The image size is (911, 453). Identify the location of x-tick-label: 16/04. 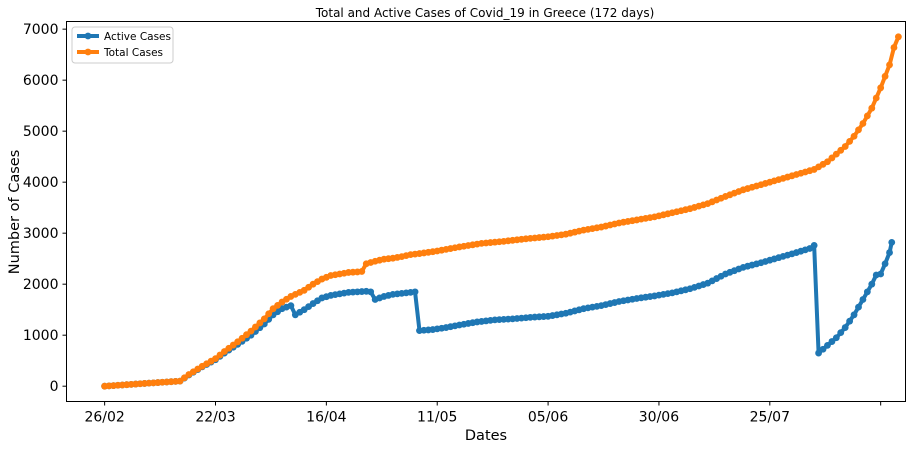
(326, 418).